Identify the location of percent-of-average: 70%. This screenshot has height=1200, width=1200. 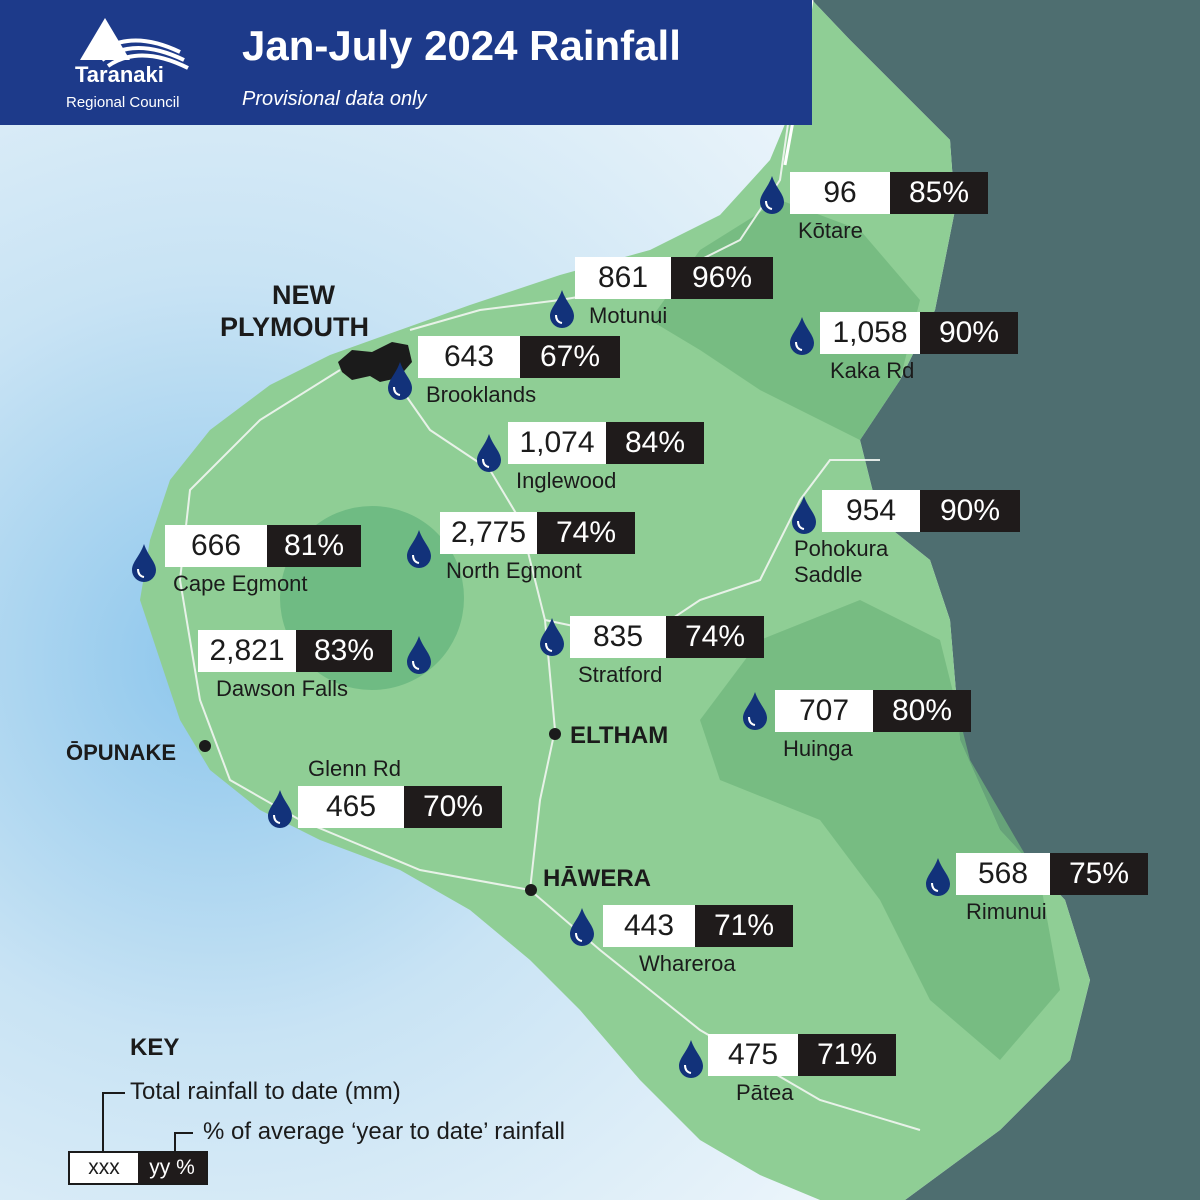
(453, 807).